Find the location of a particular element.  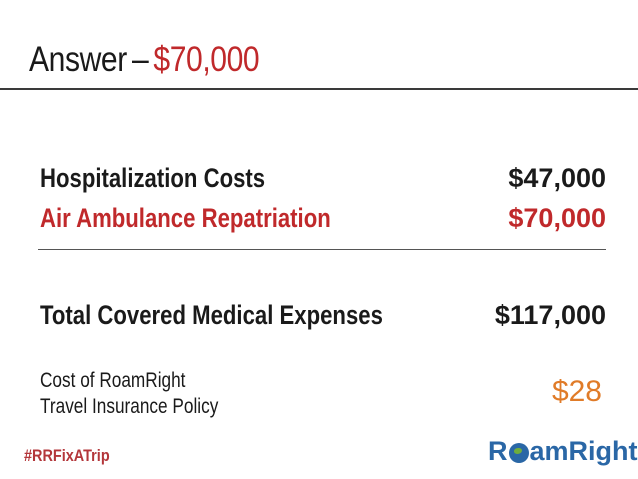

row-value: $47,000 is located at coordinates (557, 178).